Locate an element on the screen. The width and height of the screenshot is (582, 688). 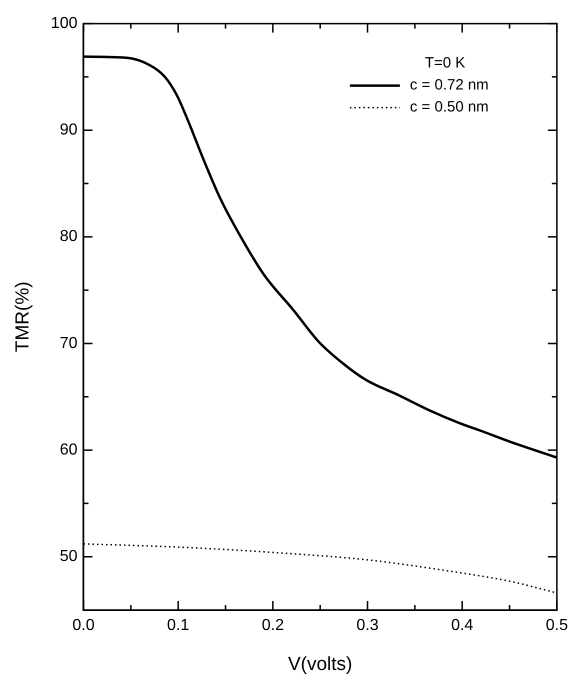
x-tick-label: 0.5 is located at coordinates (557, 625).